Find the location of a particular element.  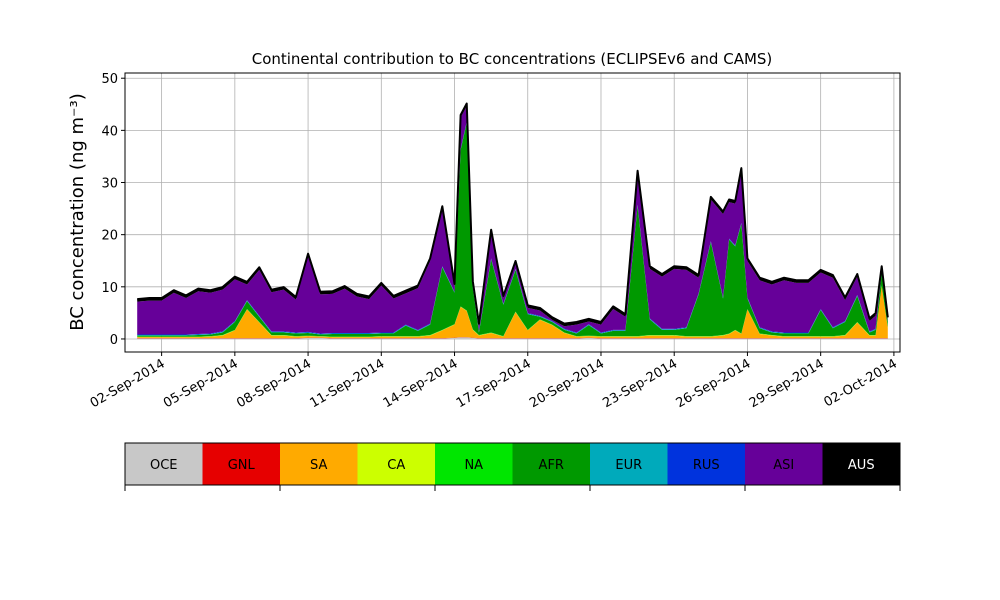

legend-swatch-aus is located at coordinates (861, 464).